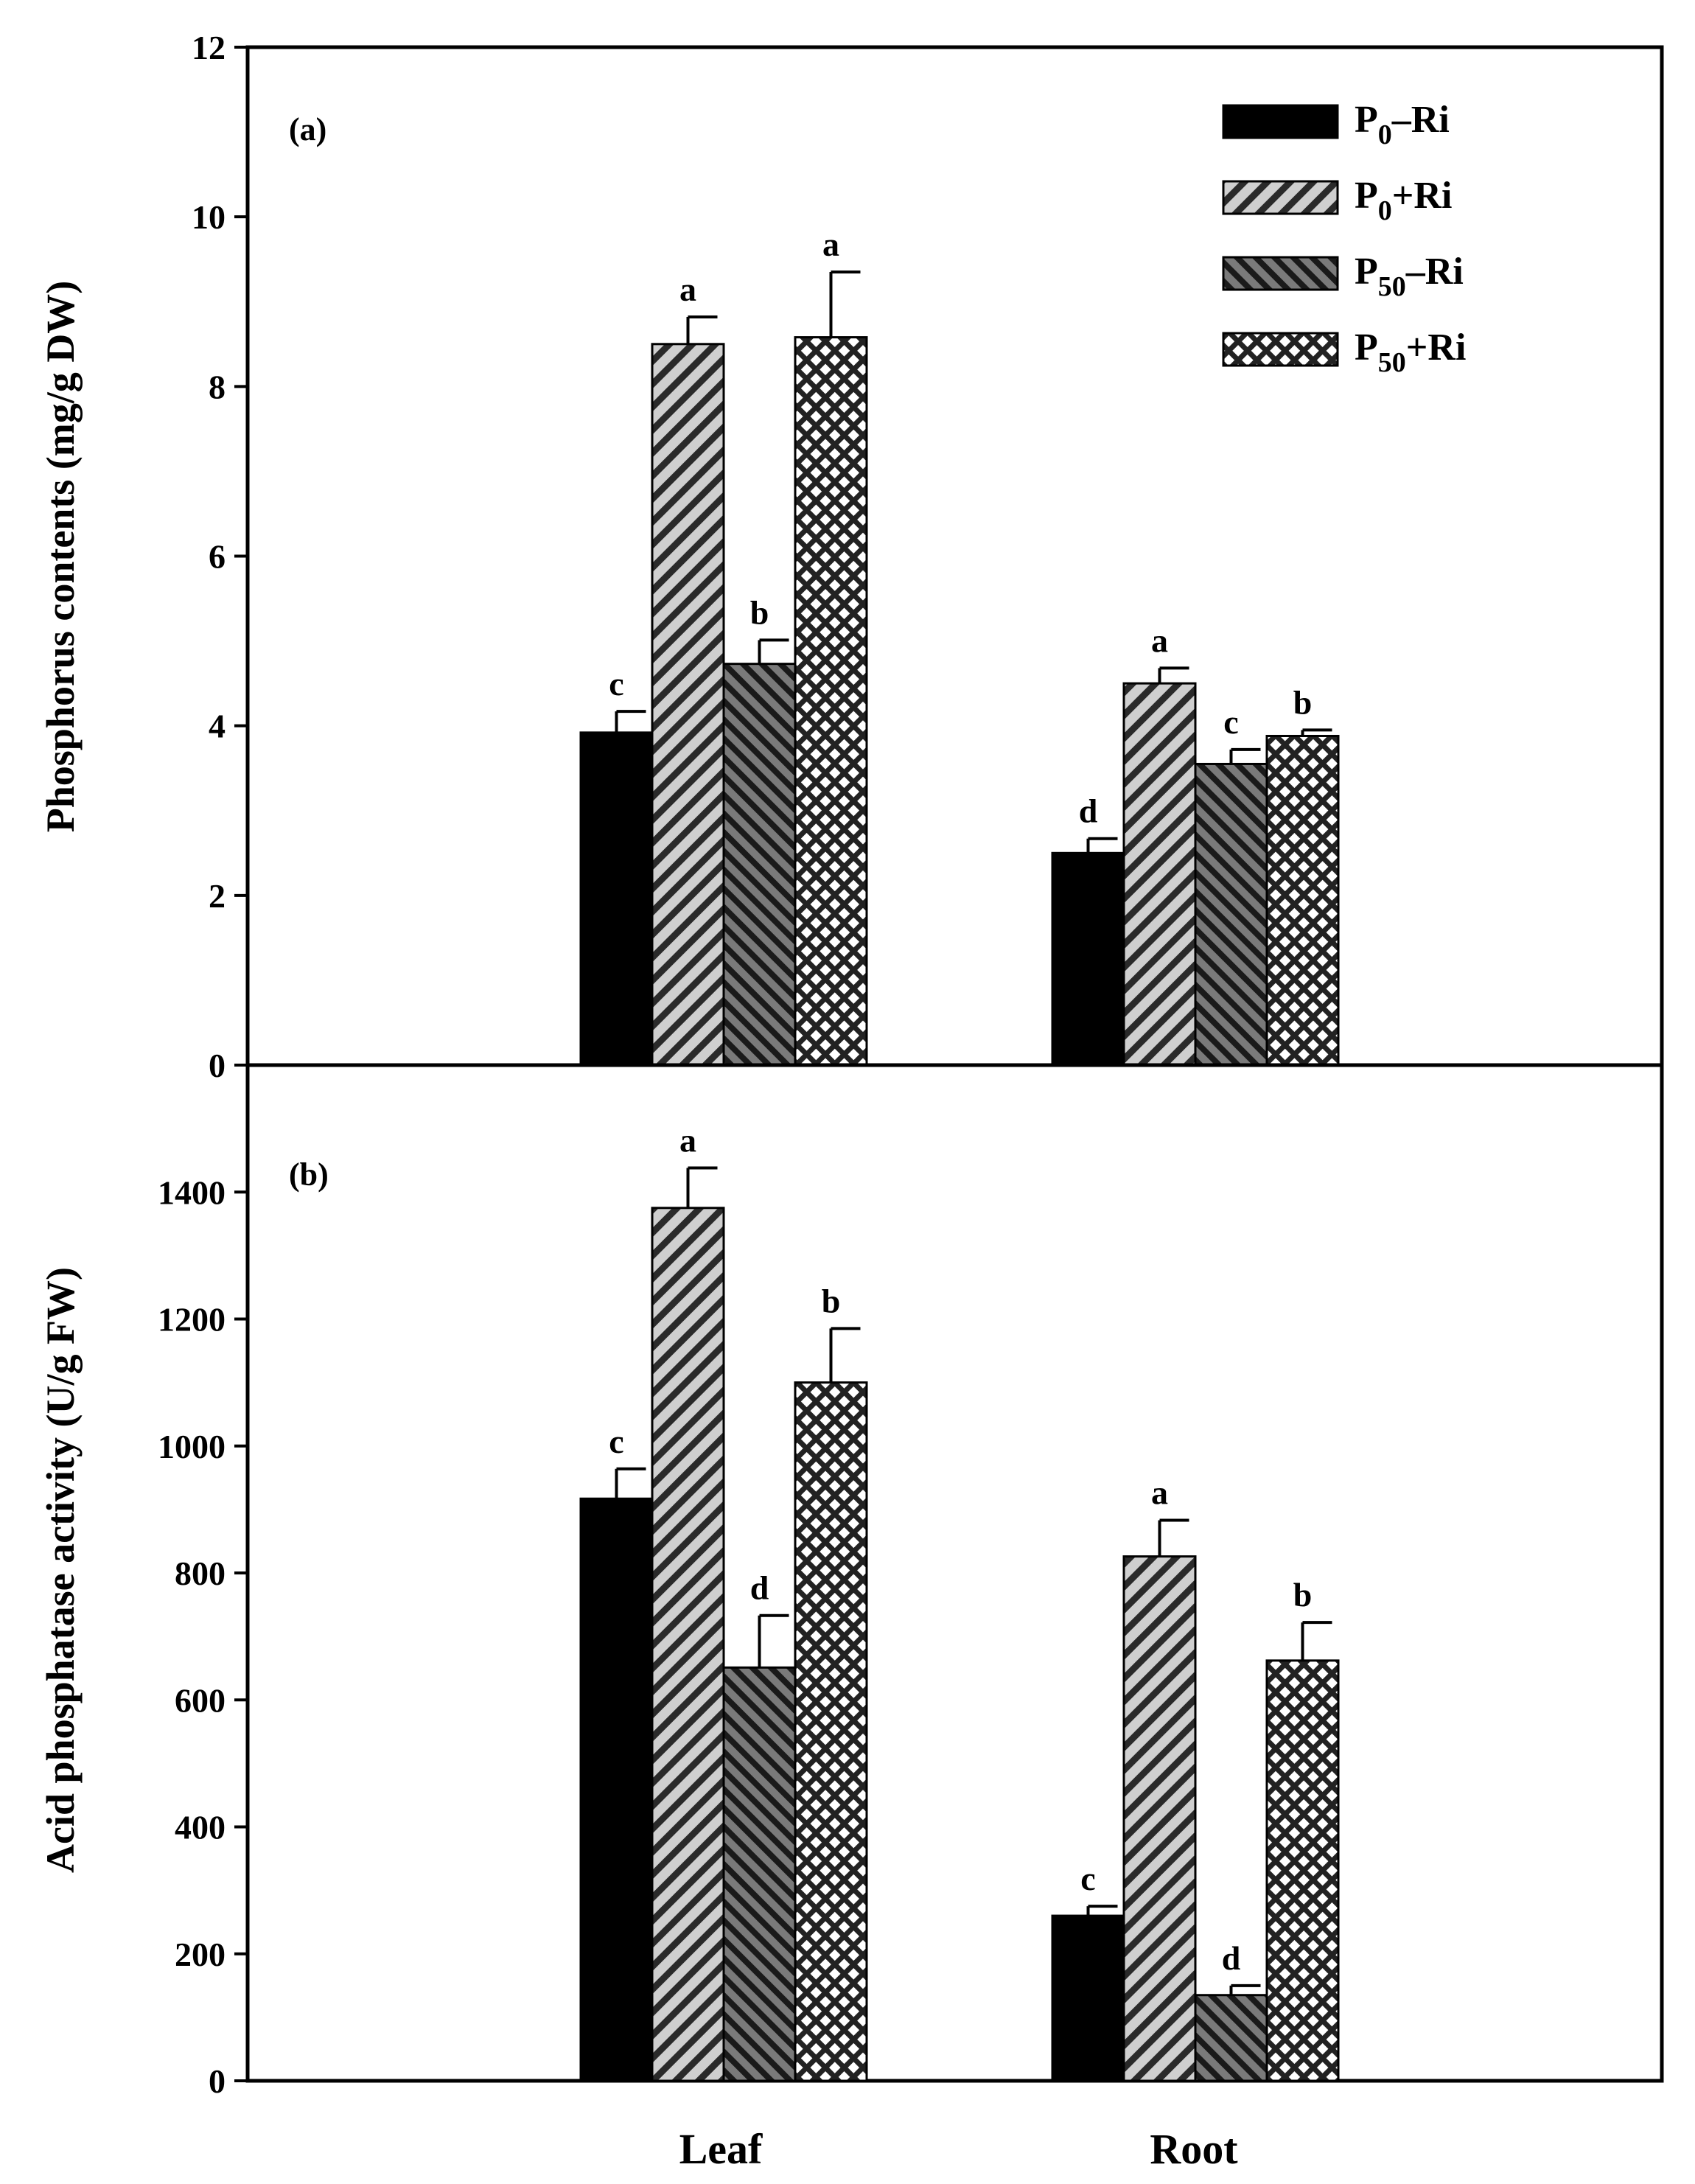 This screenshot has height=2184, width=1695. I want to click on y-axis-title: Phosphorus contents (mg/g DW), so click(60, 557).